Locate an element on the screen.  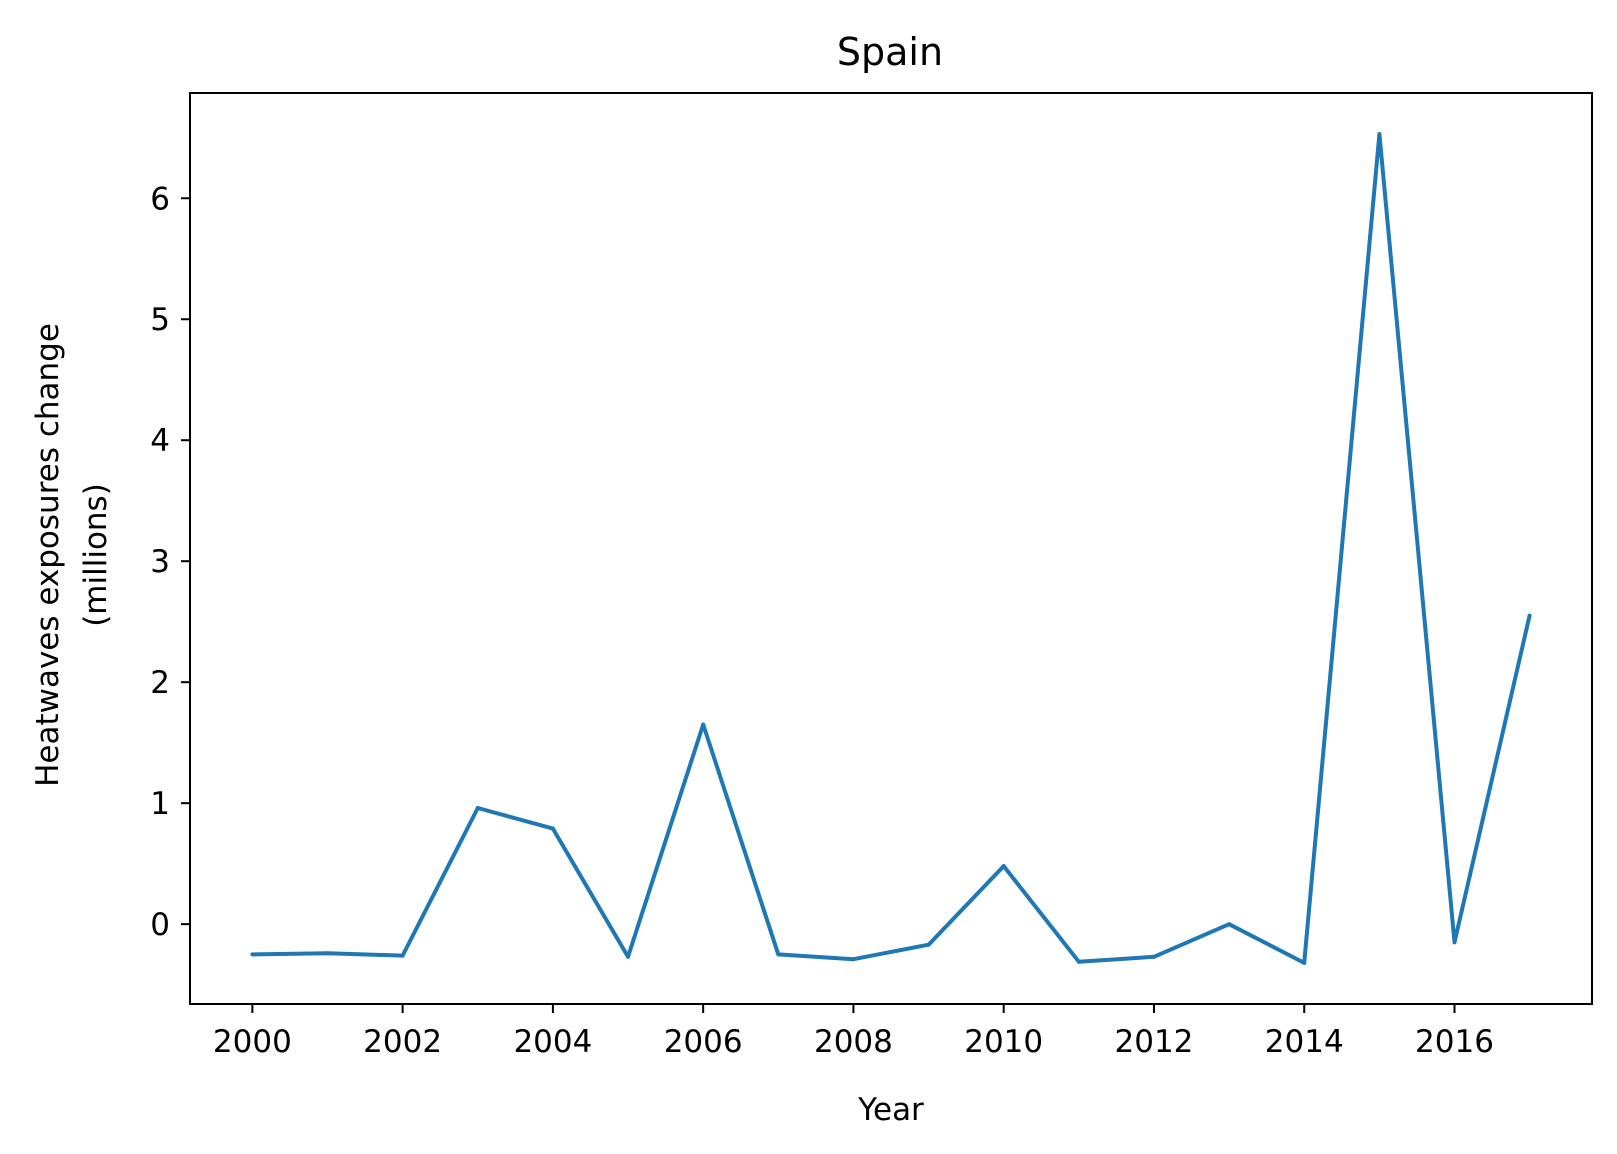
x-tick-label: 2006 is located at coordinates (703, 1042).